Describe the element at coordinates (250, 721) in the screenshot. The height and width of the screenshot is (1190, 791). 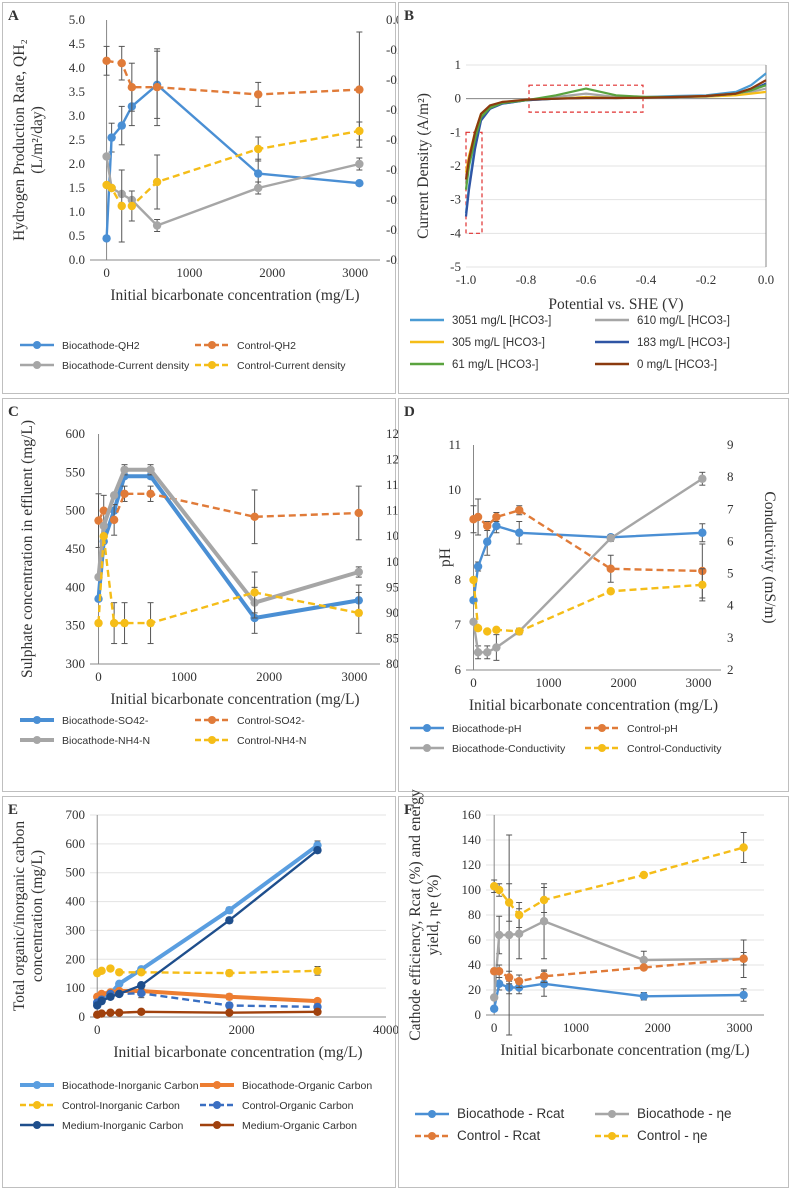
I see `legend-item: Control-SO42-` at that location.